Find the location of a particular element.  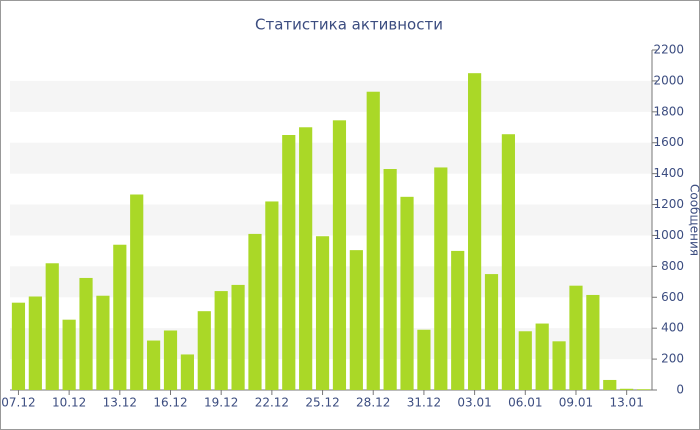

y-tick-label: 1400 is located at coordinates (668, 173).